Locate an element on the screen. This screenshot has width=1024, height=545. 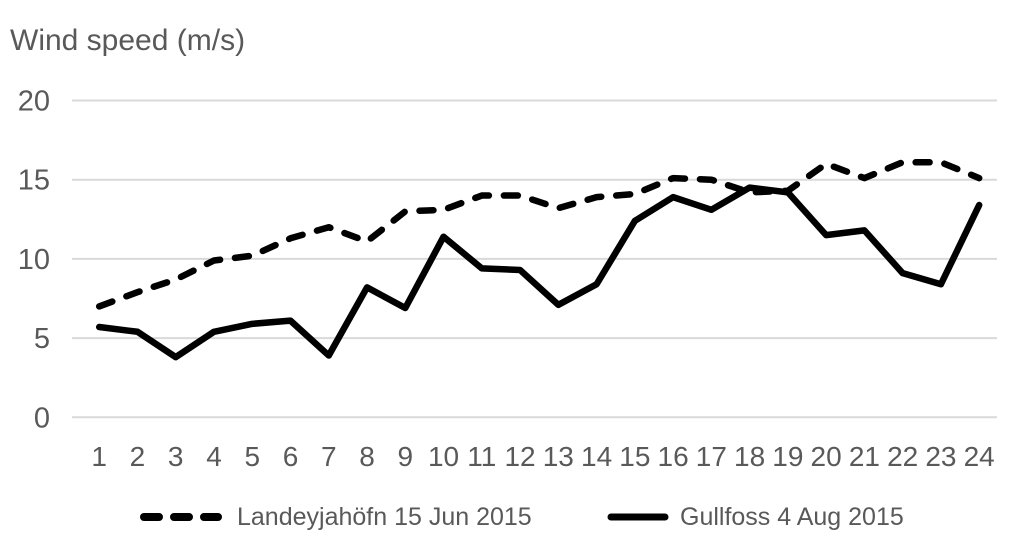
x-tick-label-6: 6 is located at coordinates (291, 456).